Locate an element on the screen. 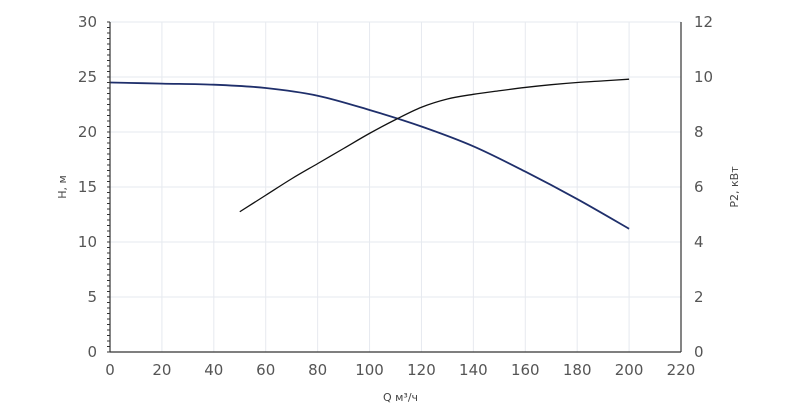 This screenshot has width=800, height=408. y-axis-left-label: H, м is located at coordinates (62, 187).